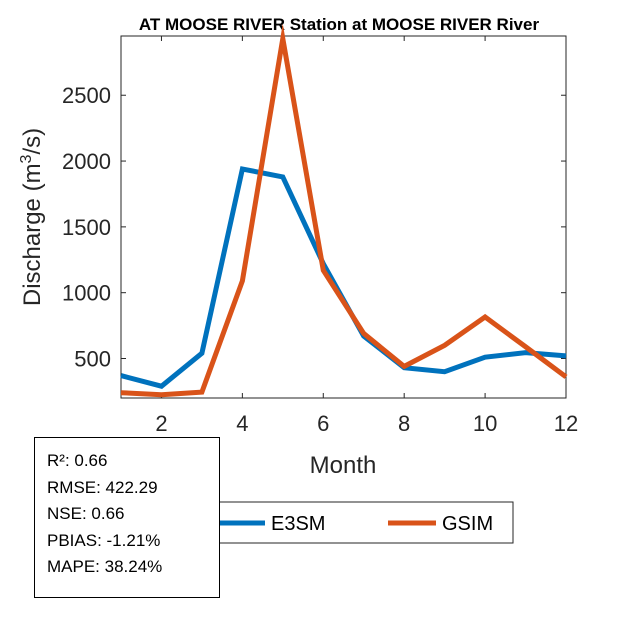 This screenshot has width=625, height=625. What do you see at coordinates (366, 423) in the screenshot?
I see `x-tick-labels: 2 4 6 8 10 12` at bounding box center [366, 423].